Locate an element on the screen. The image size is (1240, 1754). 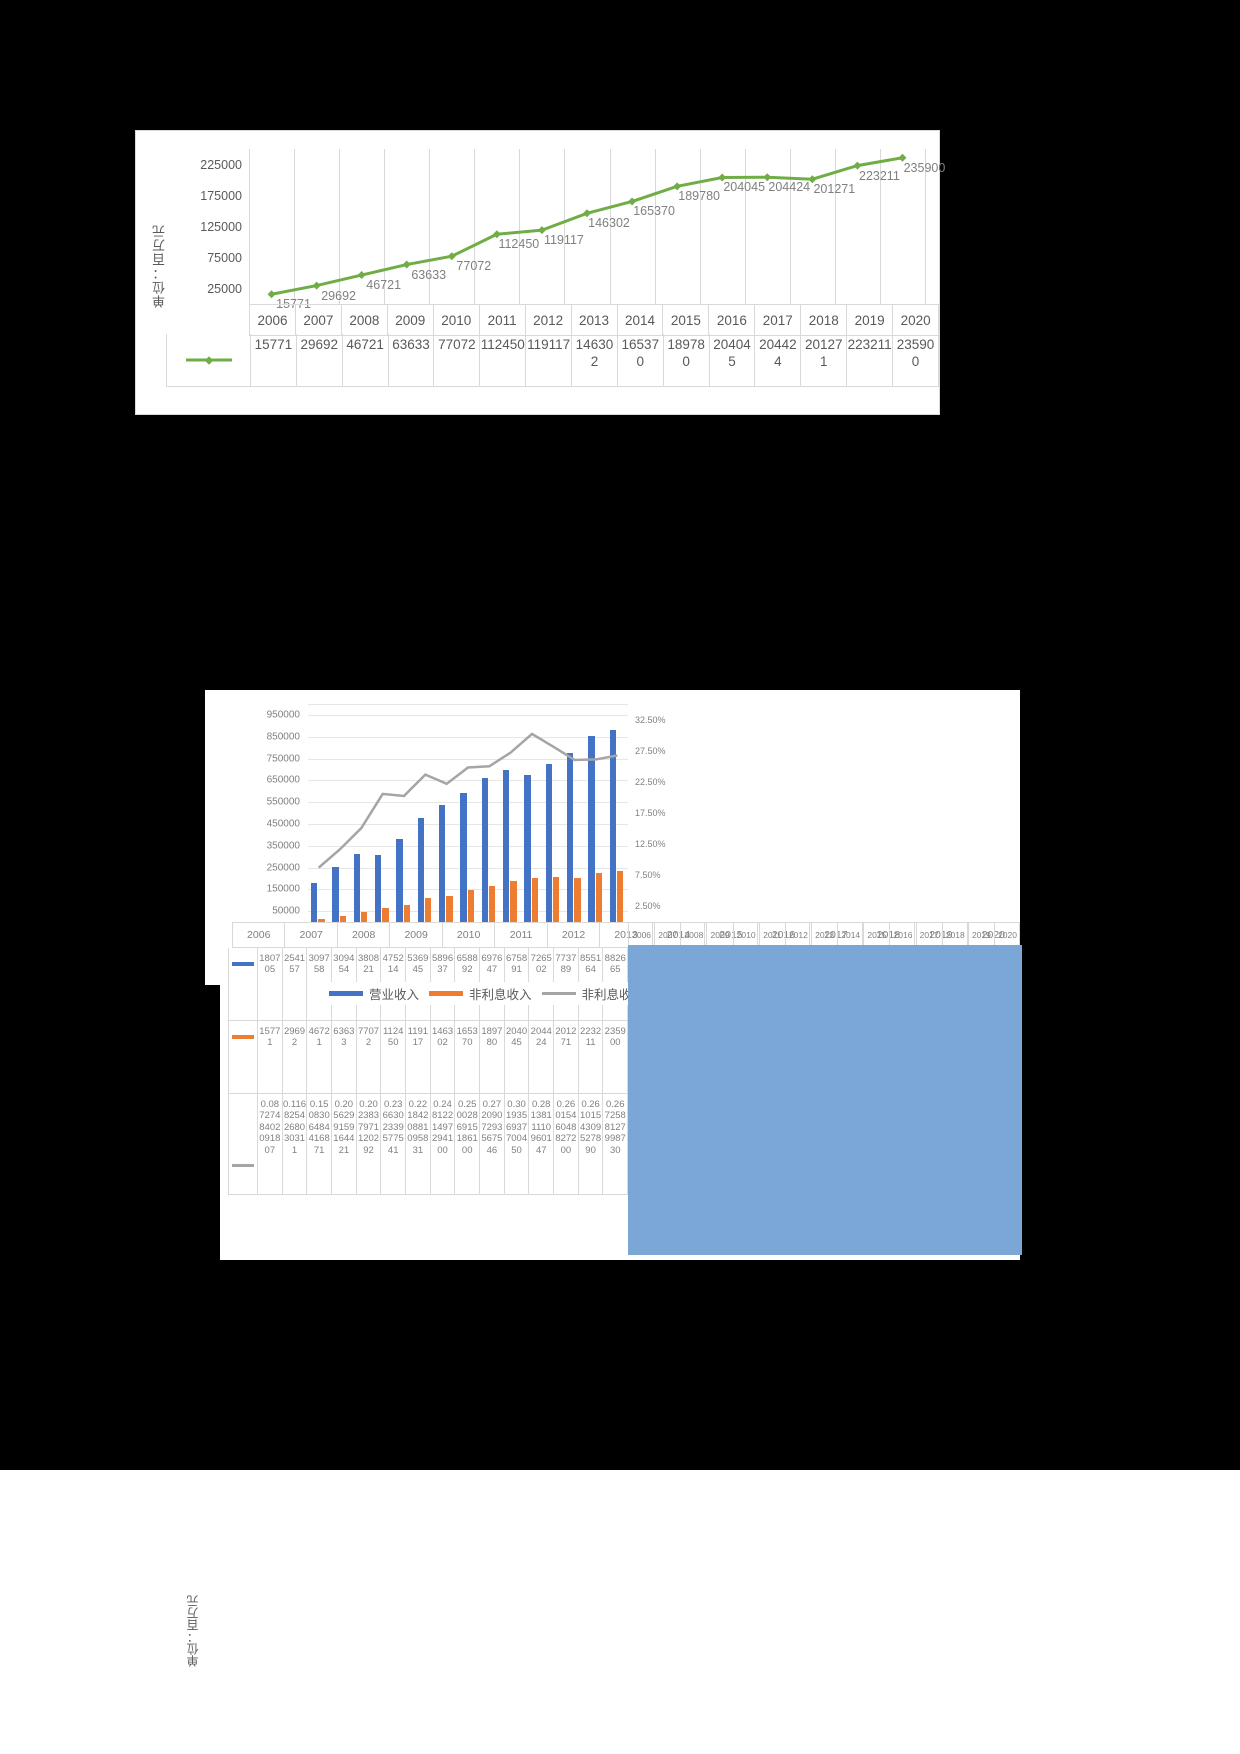
table-cell-noninterest: 29692 is located at coordinates (295, 1057).